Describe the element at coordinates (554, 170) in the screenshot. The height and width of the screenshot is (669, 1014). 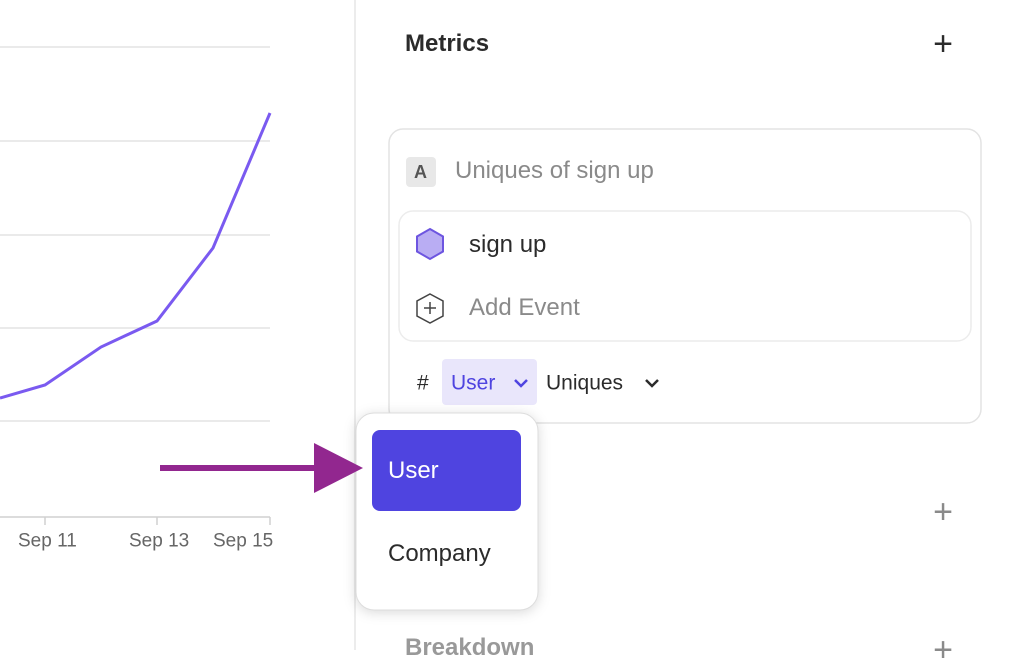
I see `metric-title: Uniques of sign up` at that location.